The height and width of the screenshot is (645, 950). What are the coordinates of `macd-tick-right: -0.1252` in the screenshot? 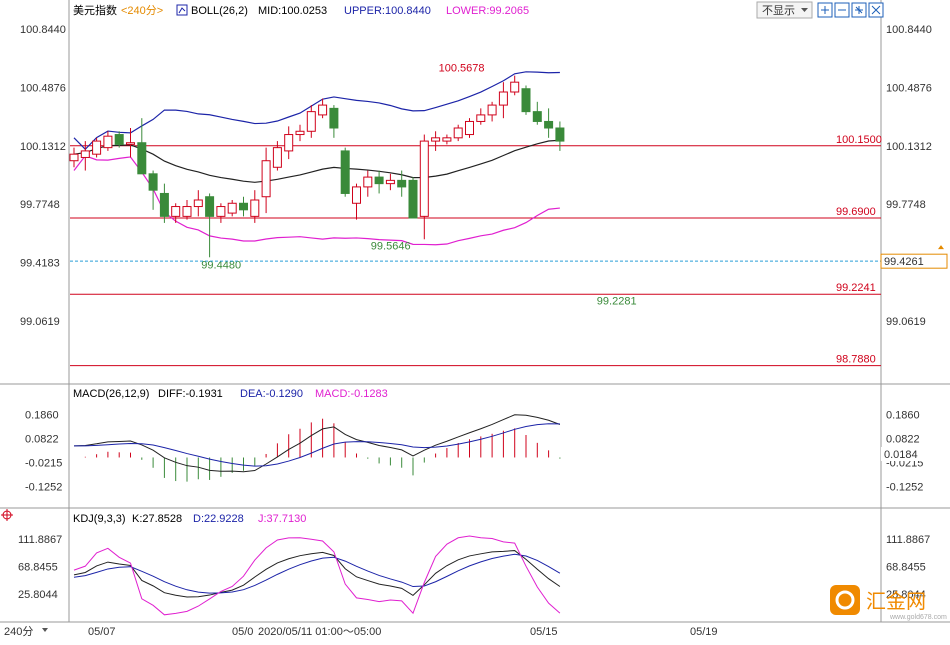 It's located at (904, 487).